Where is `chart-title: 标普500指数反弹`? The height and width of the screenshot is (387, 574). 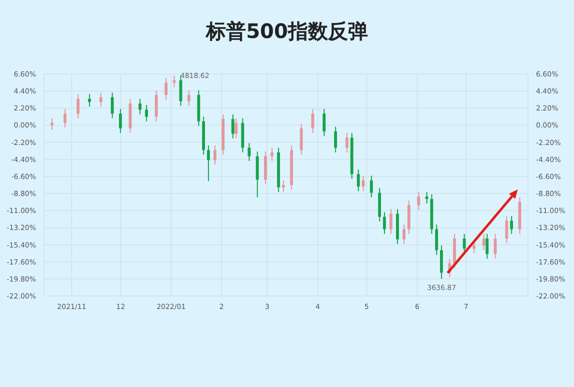 chart-title: 标普500指数反弹 is located at coordinates (286, 31).